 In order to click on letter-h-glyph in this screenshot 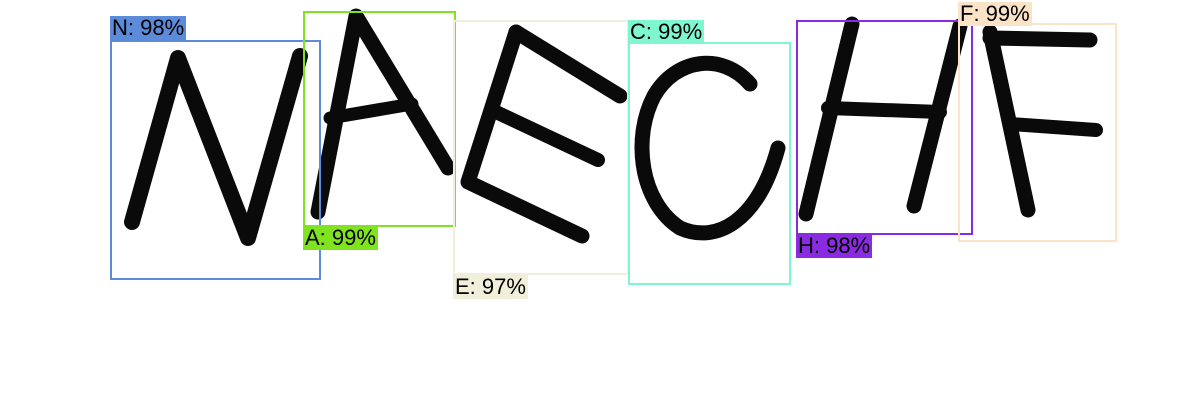, I will do `click(829, 119)`.